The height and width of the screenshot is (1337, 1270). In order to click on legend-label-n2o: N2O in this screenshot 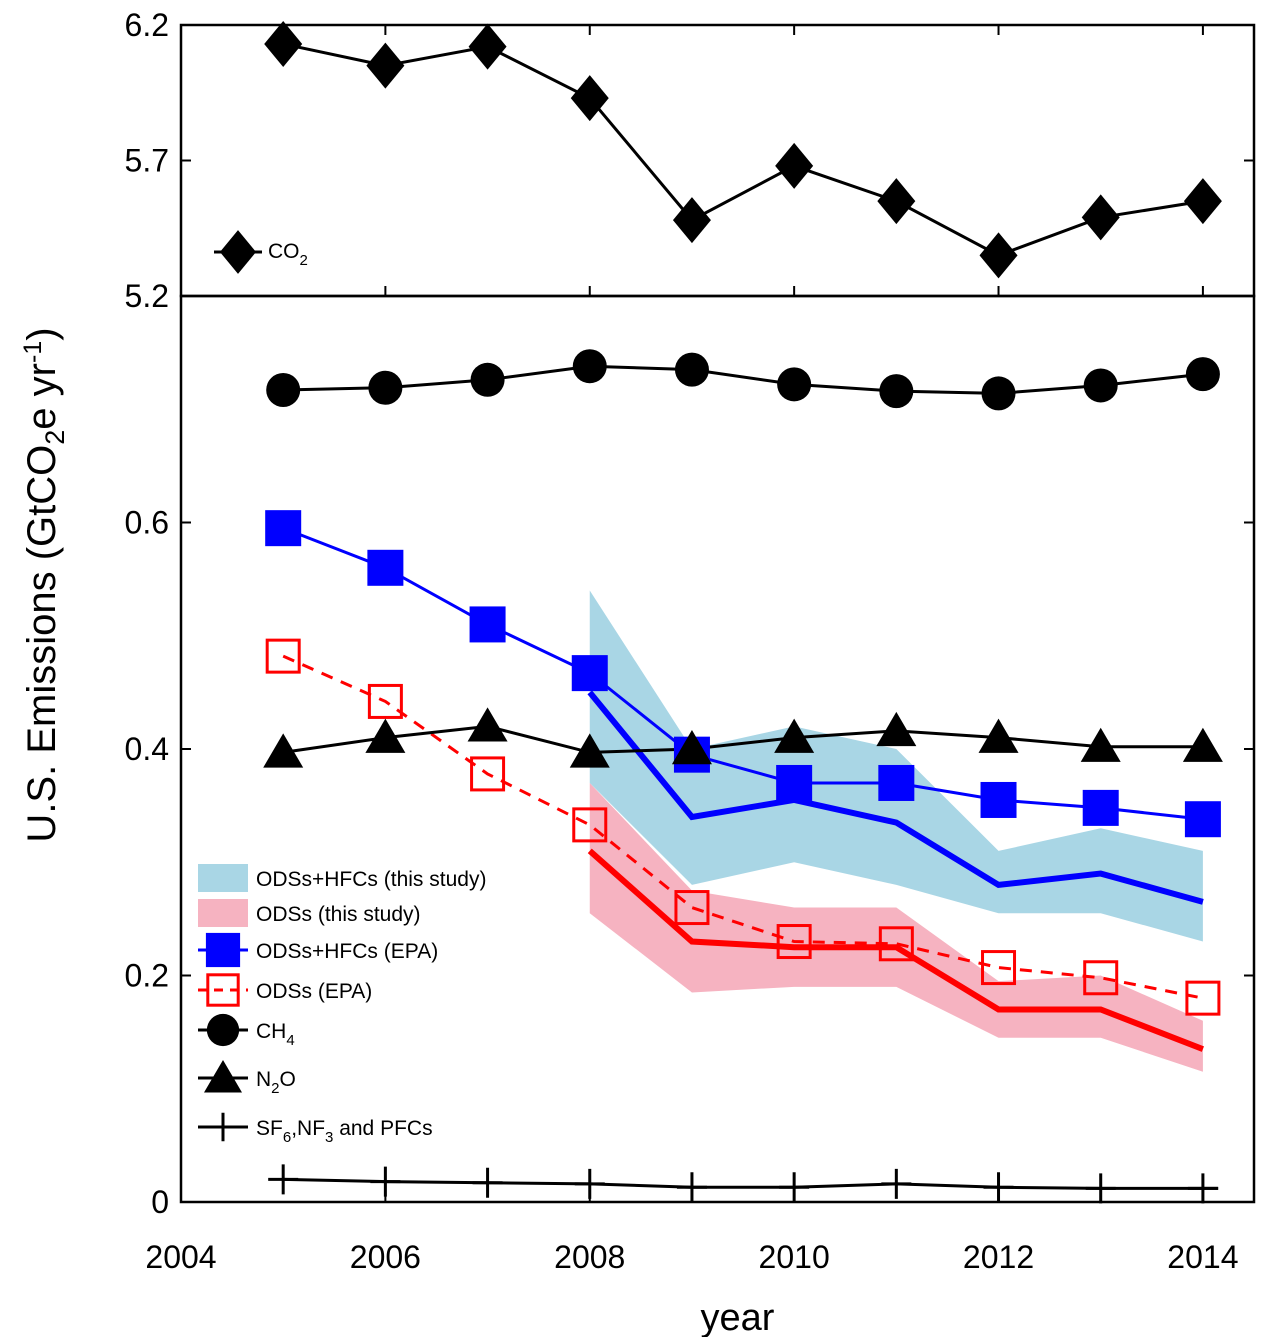, I will do `click(276, 1082)`.